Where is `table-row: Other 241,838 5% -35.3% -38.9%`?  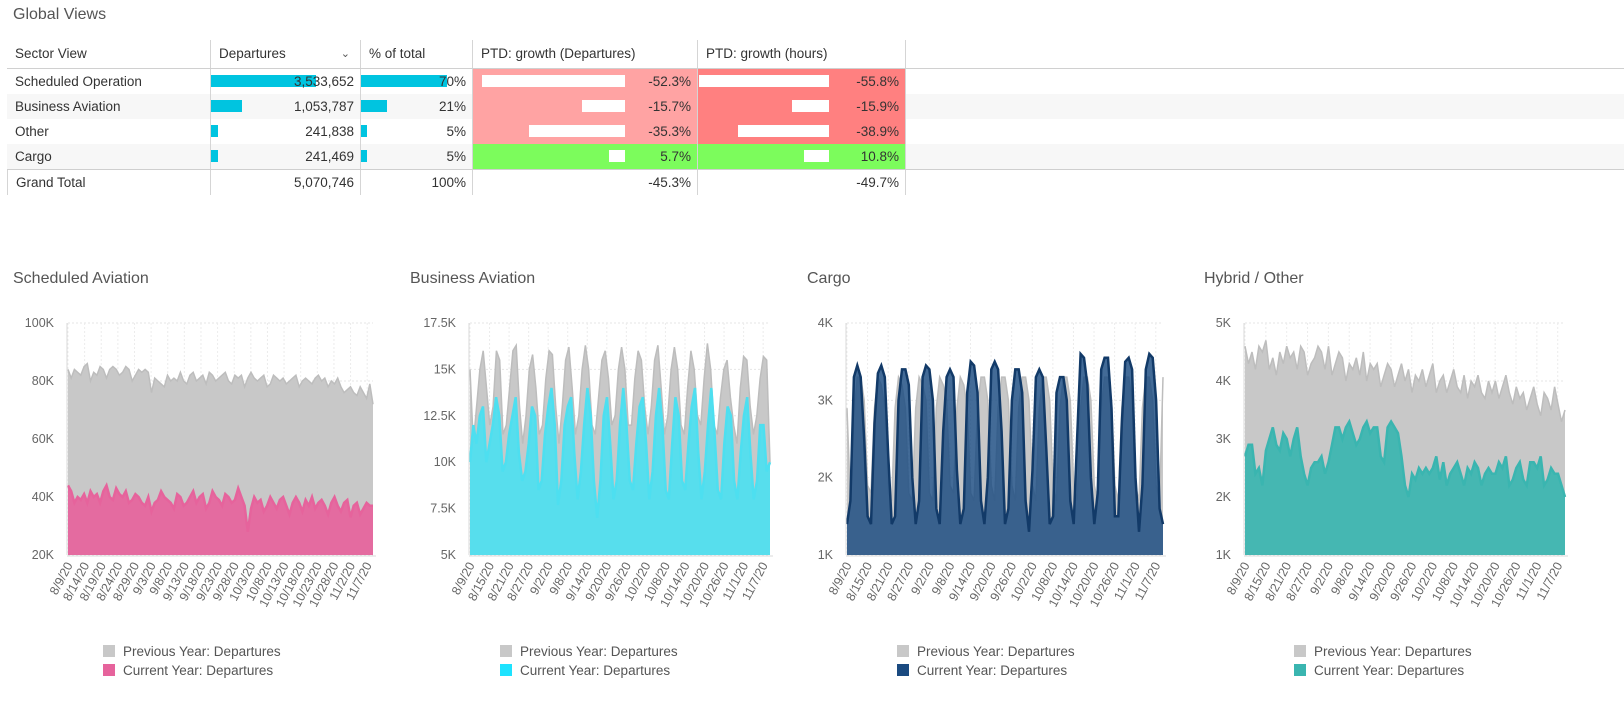
table-row: Other 241,838 5% -35.3% -38.9% is located at coordinates (815, 131).